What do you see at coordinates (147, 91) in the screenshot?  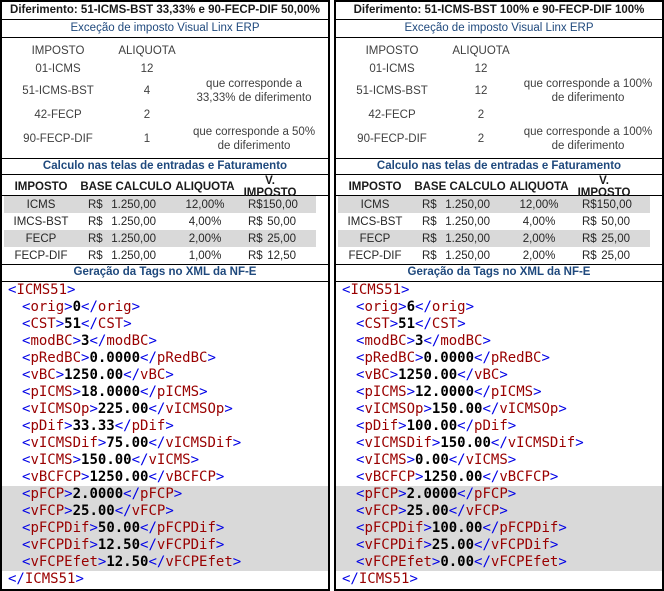 I see `exception-aliquota-cell: 4` at bounding box center [147, 91].